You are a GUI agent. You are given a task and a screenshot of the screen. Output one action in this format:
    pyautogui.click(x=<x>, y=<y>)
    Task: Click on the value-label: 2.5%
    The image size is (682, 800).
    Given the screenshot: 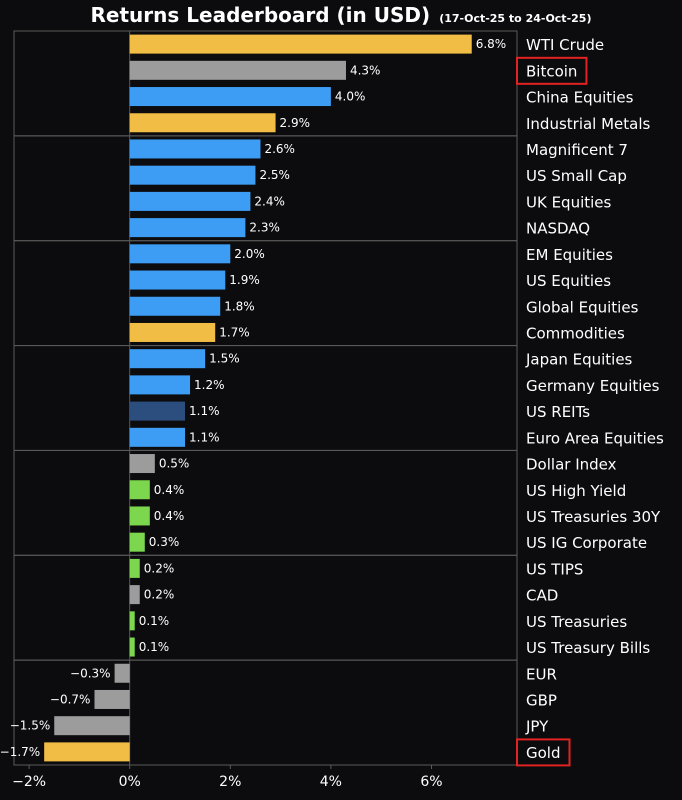 What is the action you would take?
    pyautogui.click(x=274, y=175)
    